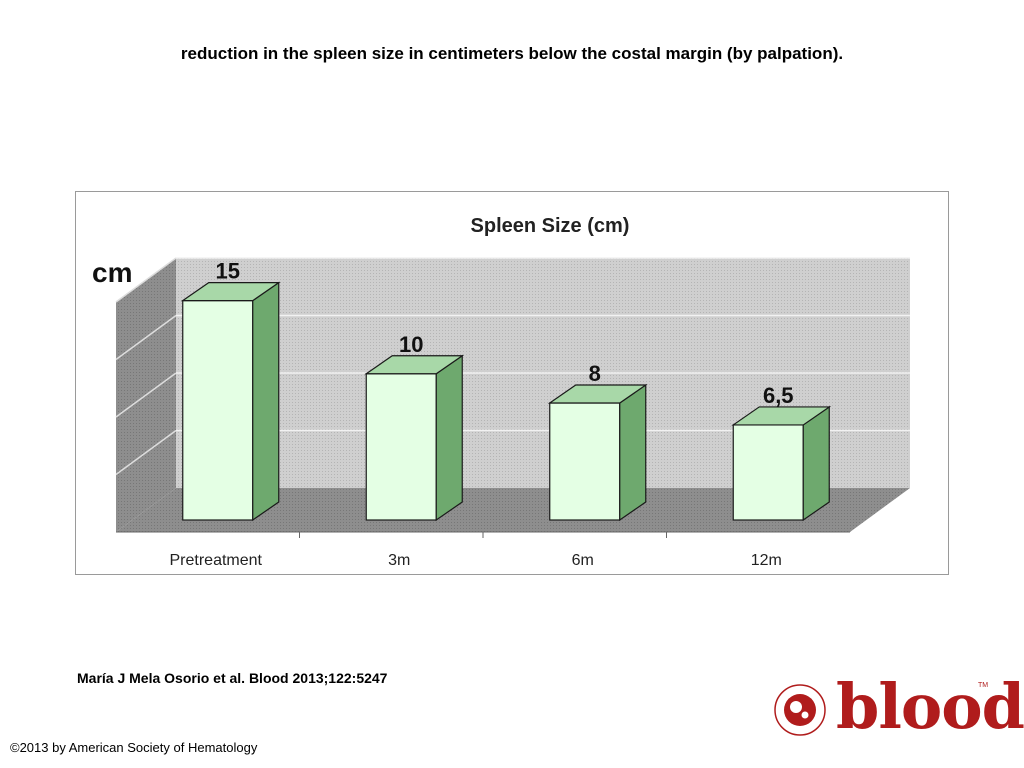 This screenshot has height=768, width=1024. I want to click on blood-logo: blood TM, so click(898, 708).